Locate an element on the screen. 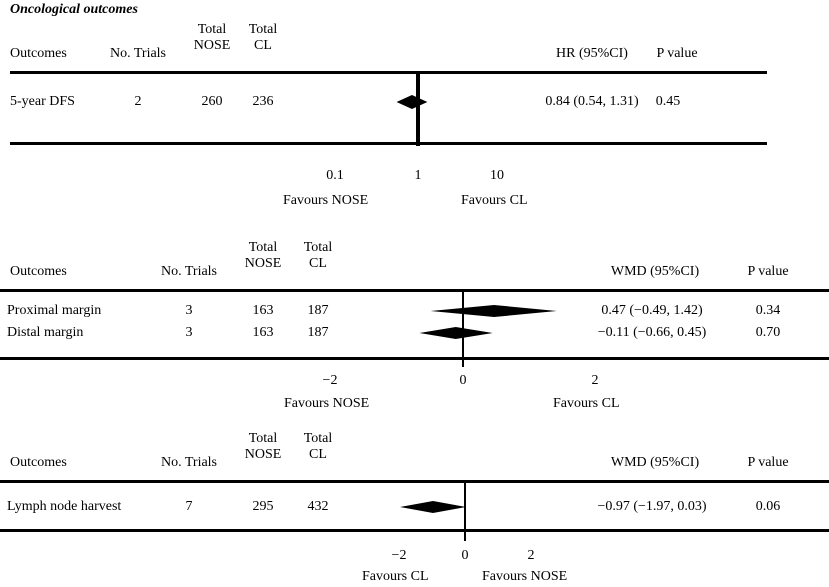  row-effect-ci: −0.97 (−1.97, 0.03) is located at coordinates (652, 506).